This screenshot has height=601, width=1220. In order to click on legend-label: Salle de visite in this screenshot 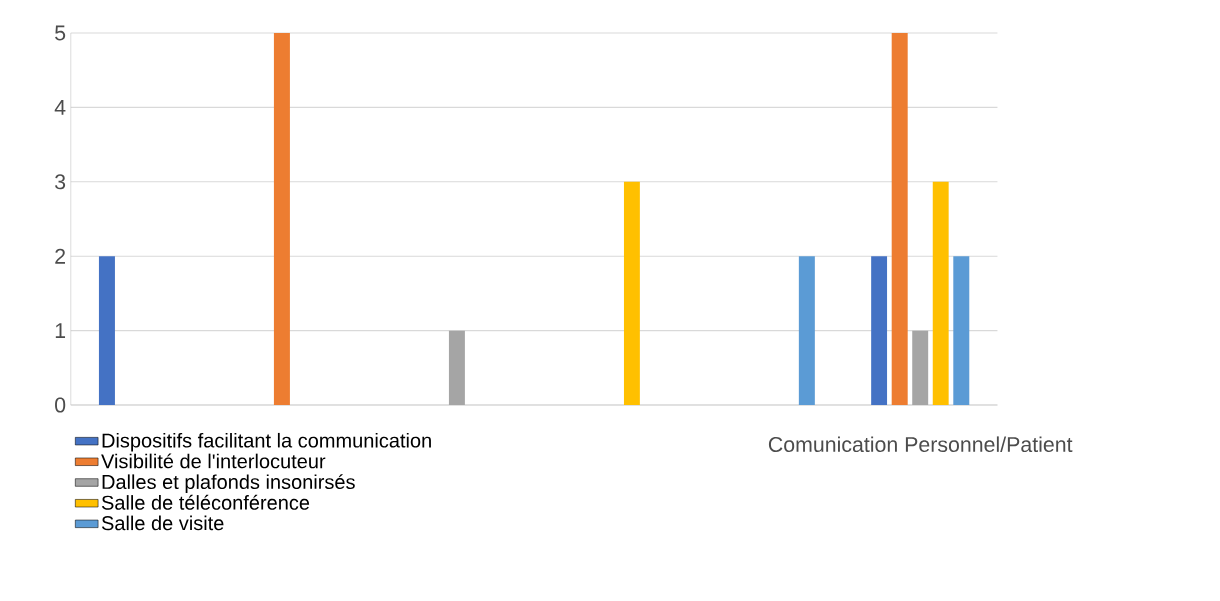, I will do `click(162, 523)`.